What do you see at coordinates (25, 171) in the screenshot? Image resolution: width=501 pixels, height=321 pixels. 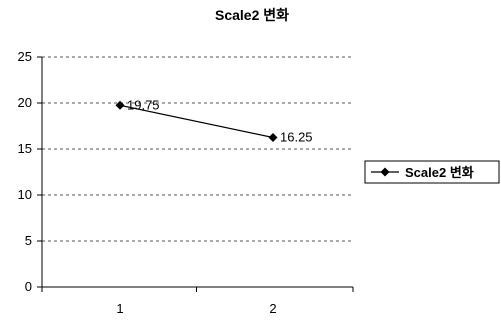 I see `y-axis-tick-labels: 0 5 10 15 20 25` at bounding box center [25, 171].